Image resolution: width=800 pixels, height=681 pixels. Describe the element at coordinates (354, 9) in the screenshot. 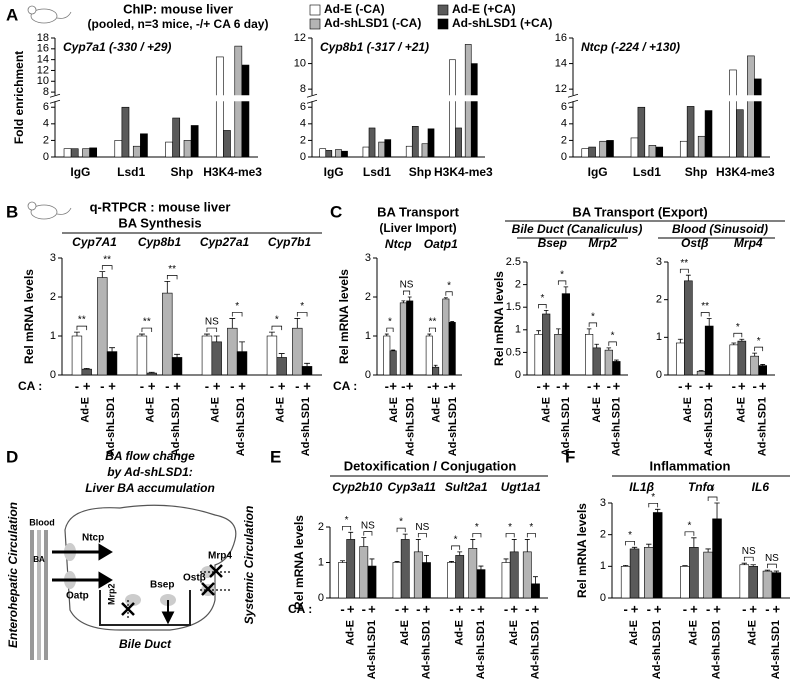

I see `legend-label: Ad-E (-CA)` at that location.